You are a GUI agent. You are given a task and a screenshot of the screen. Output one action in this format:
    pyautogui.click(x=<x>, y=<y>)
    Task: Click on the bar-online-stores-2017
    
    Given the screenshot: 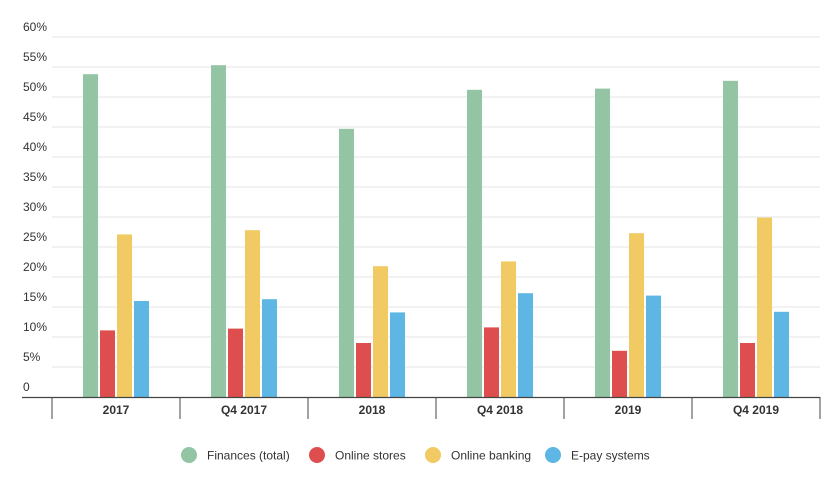 What is the action you would take?
    pyautogui.click(x=107, y=363)
    